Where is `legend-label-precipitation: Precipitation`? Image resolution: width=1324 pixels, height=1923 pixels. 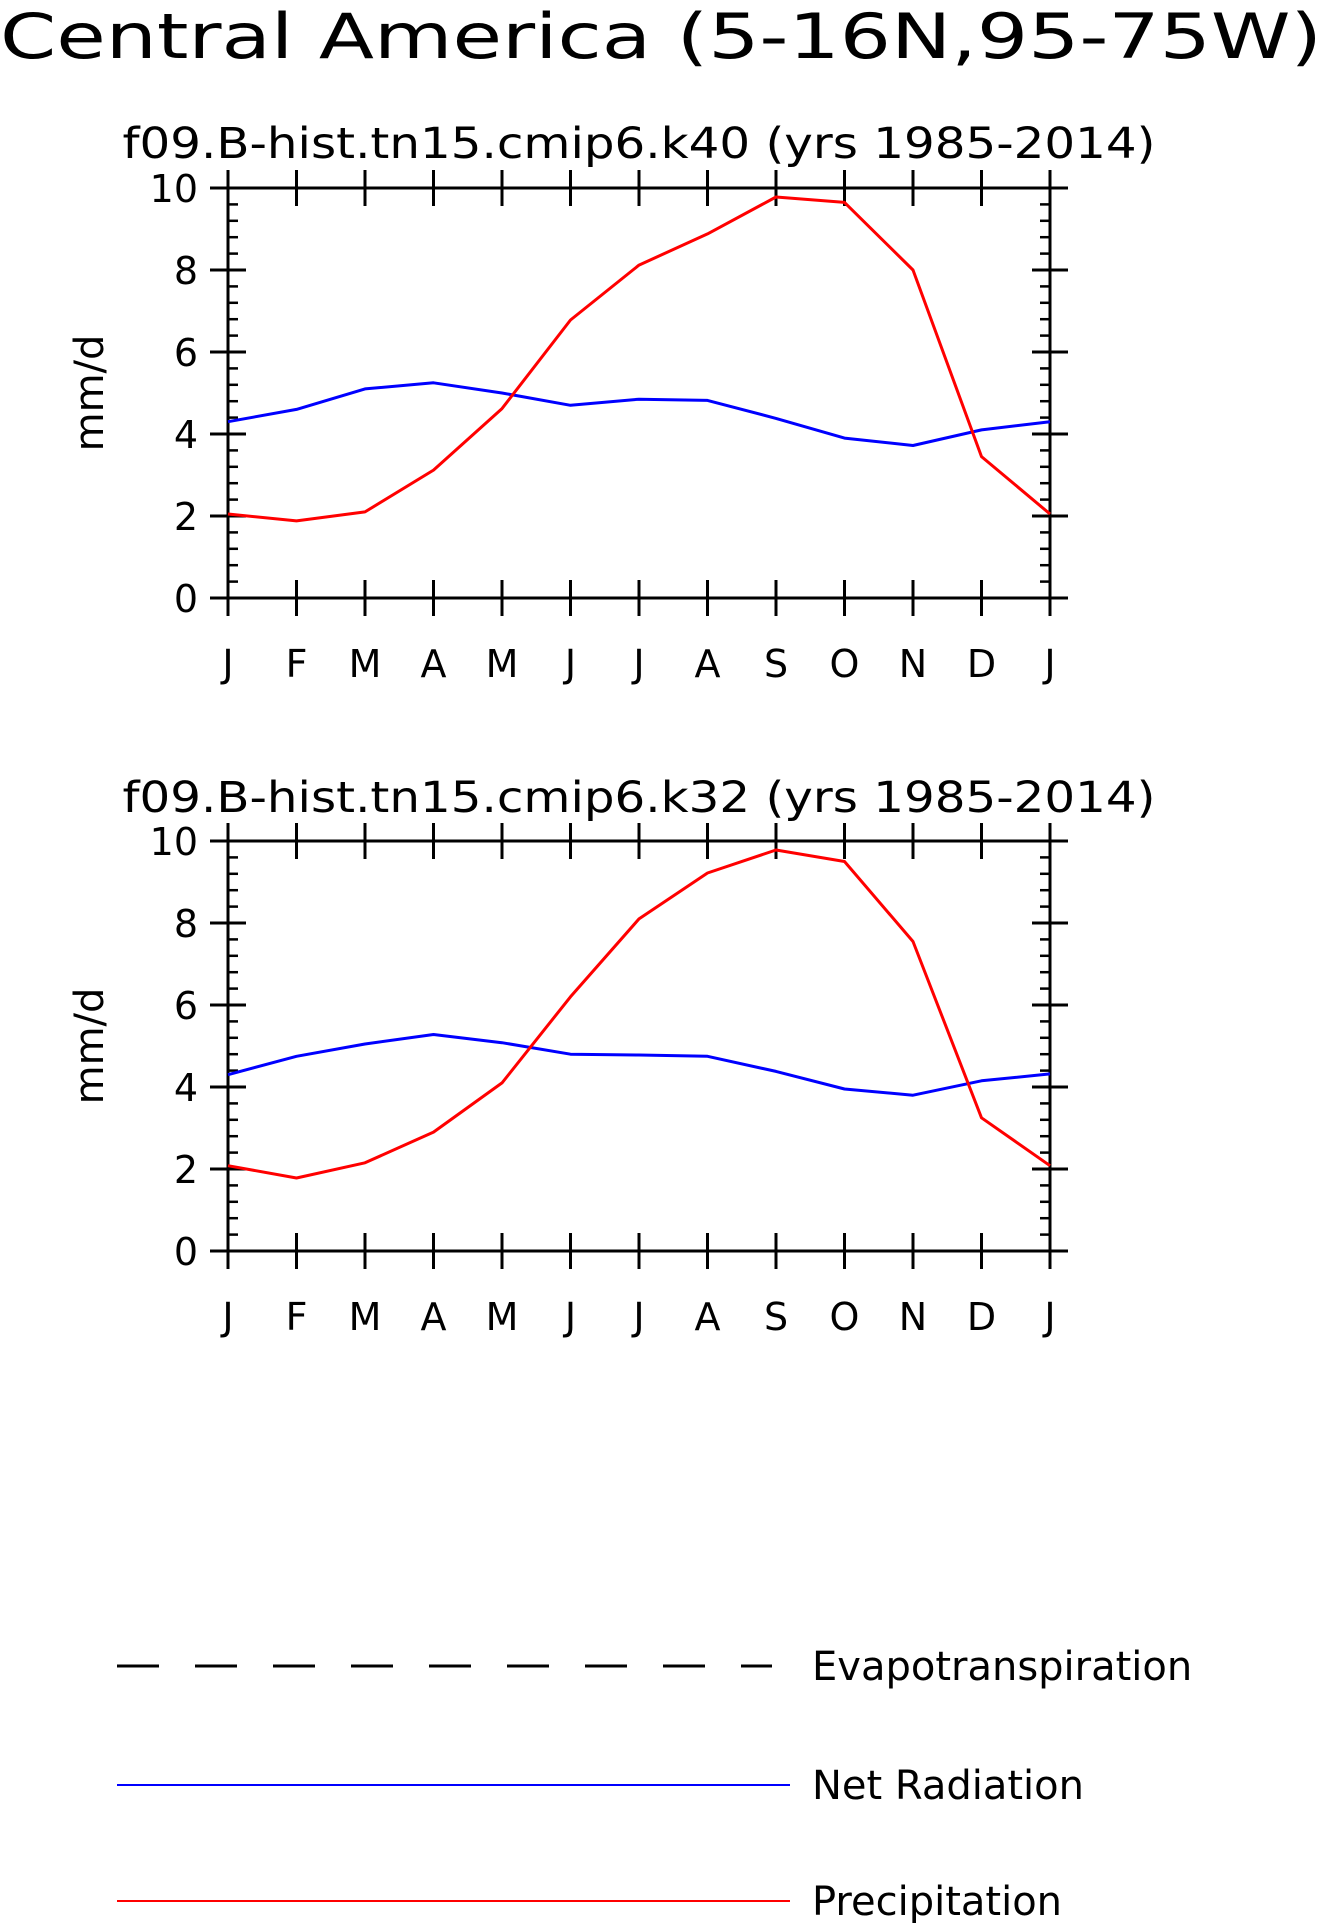 legend-label-precipitation: Precipitation is located at coordinates (937, 1901).